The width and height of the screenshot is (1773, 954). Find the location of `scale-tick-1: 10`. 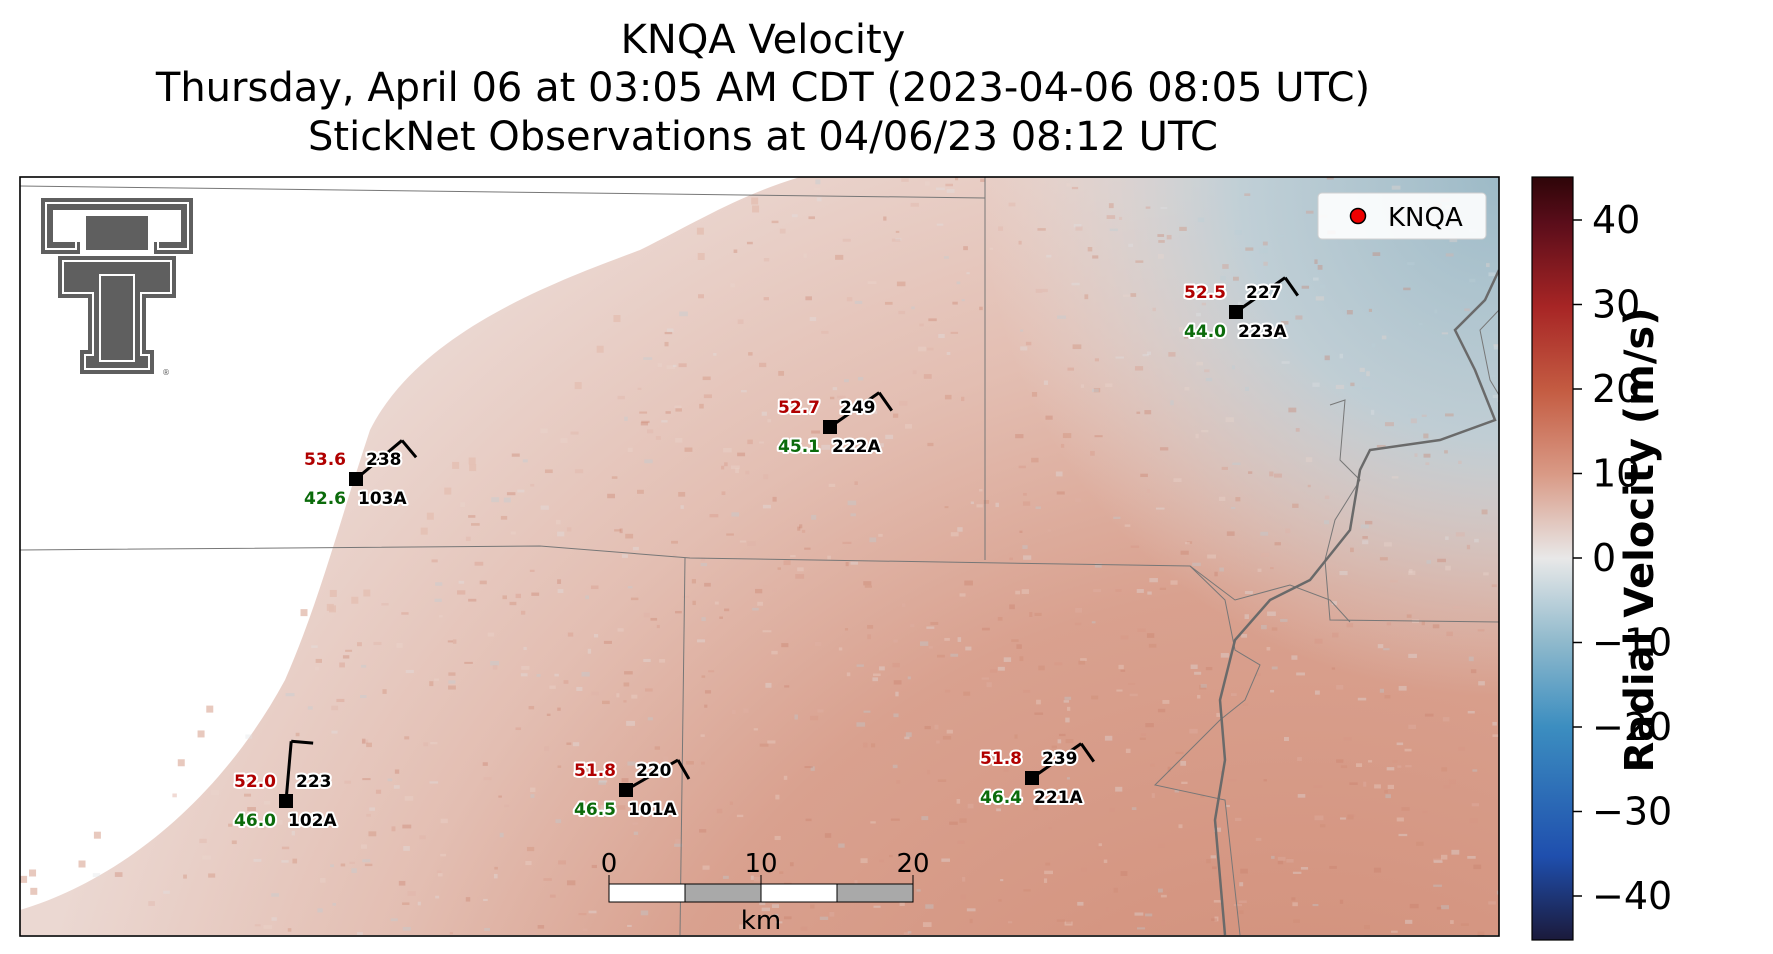

scale-tick-1: 10 is located at coordinates (760, 864).